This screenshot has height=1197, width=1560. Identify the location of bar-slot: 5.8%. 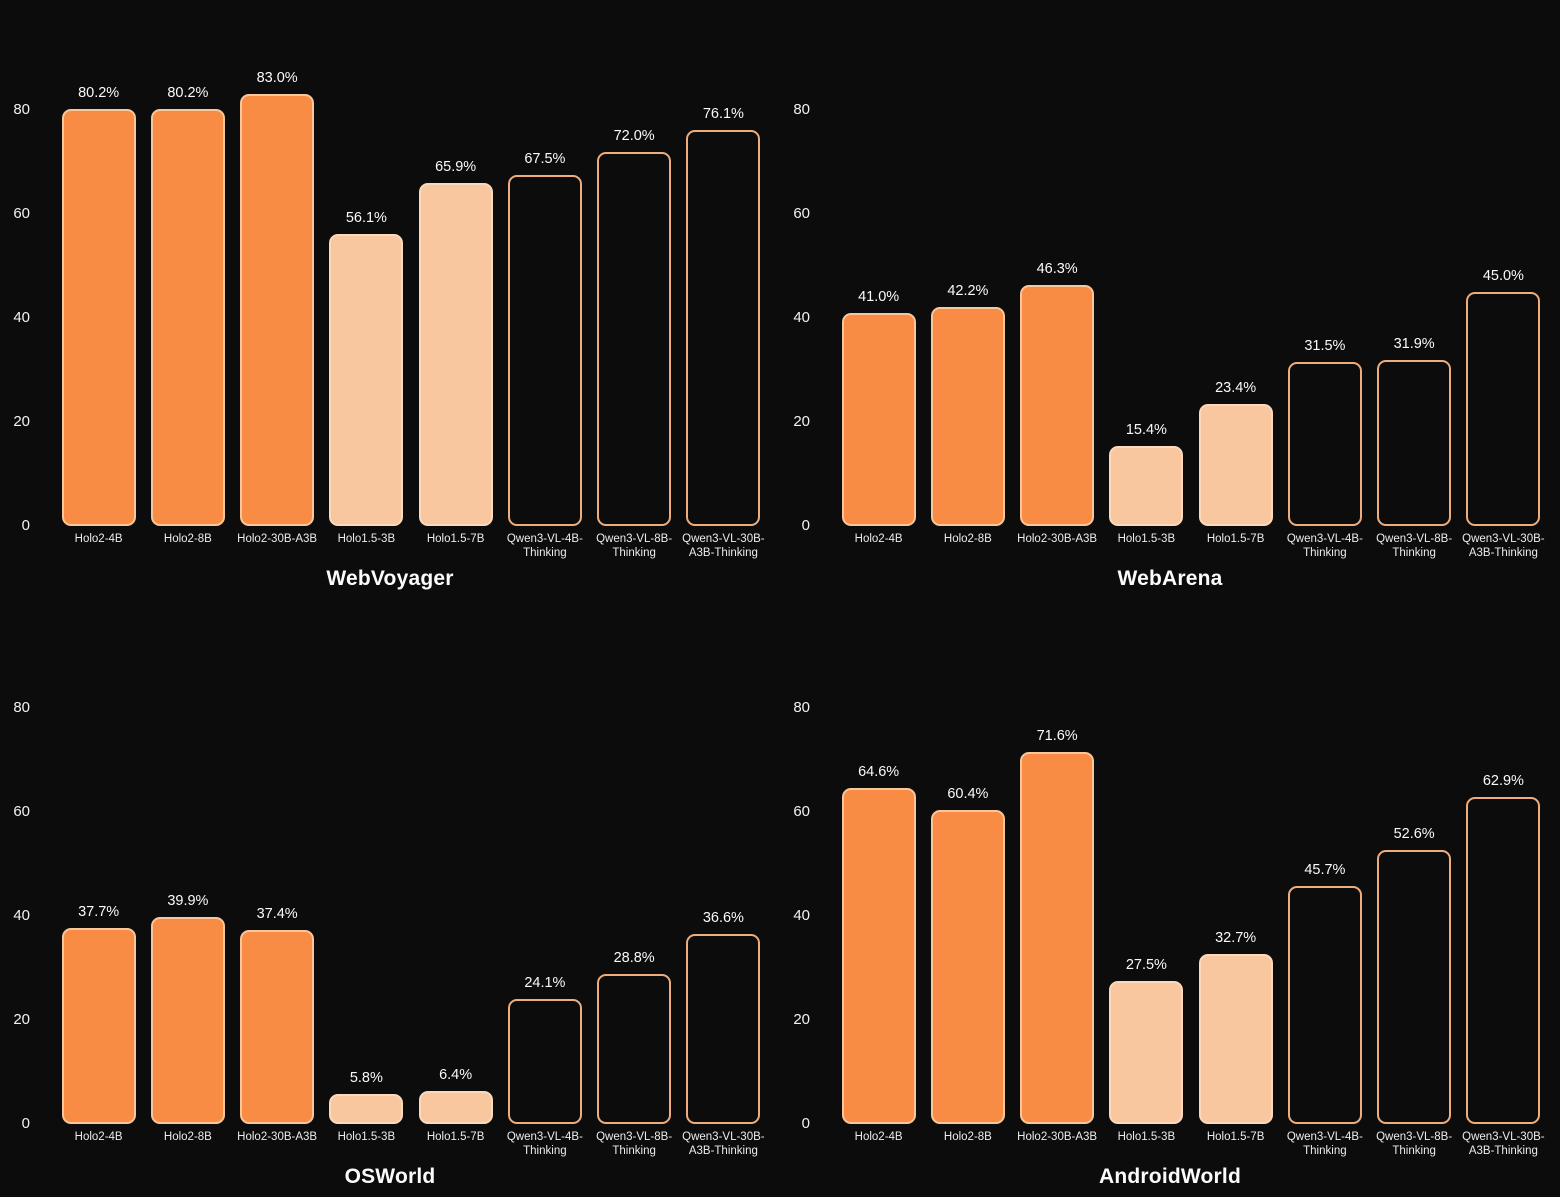
(366, 861).